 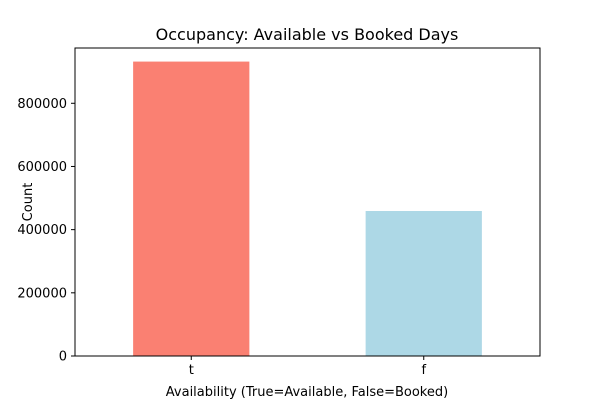 I want to click on chart-title: Occupancy: Available vs Booked Days, so click(x=307, y=34).